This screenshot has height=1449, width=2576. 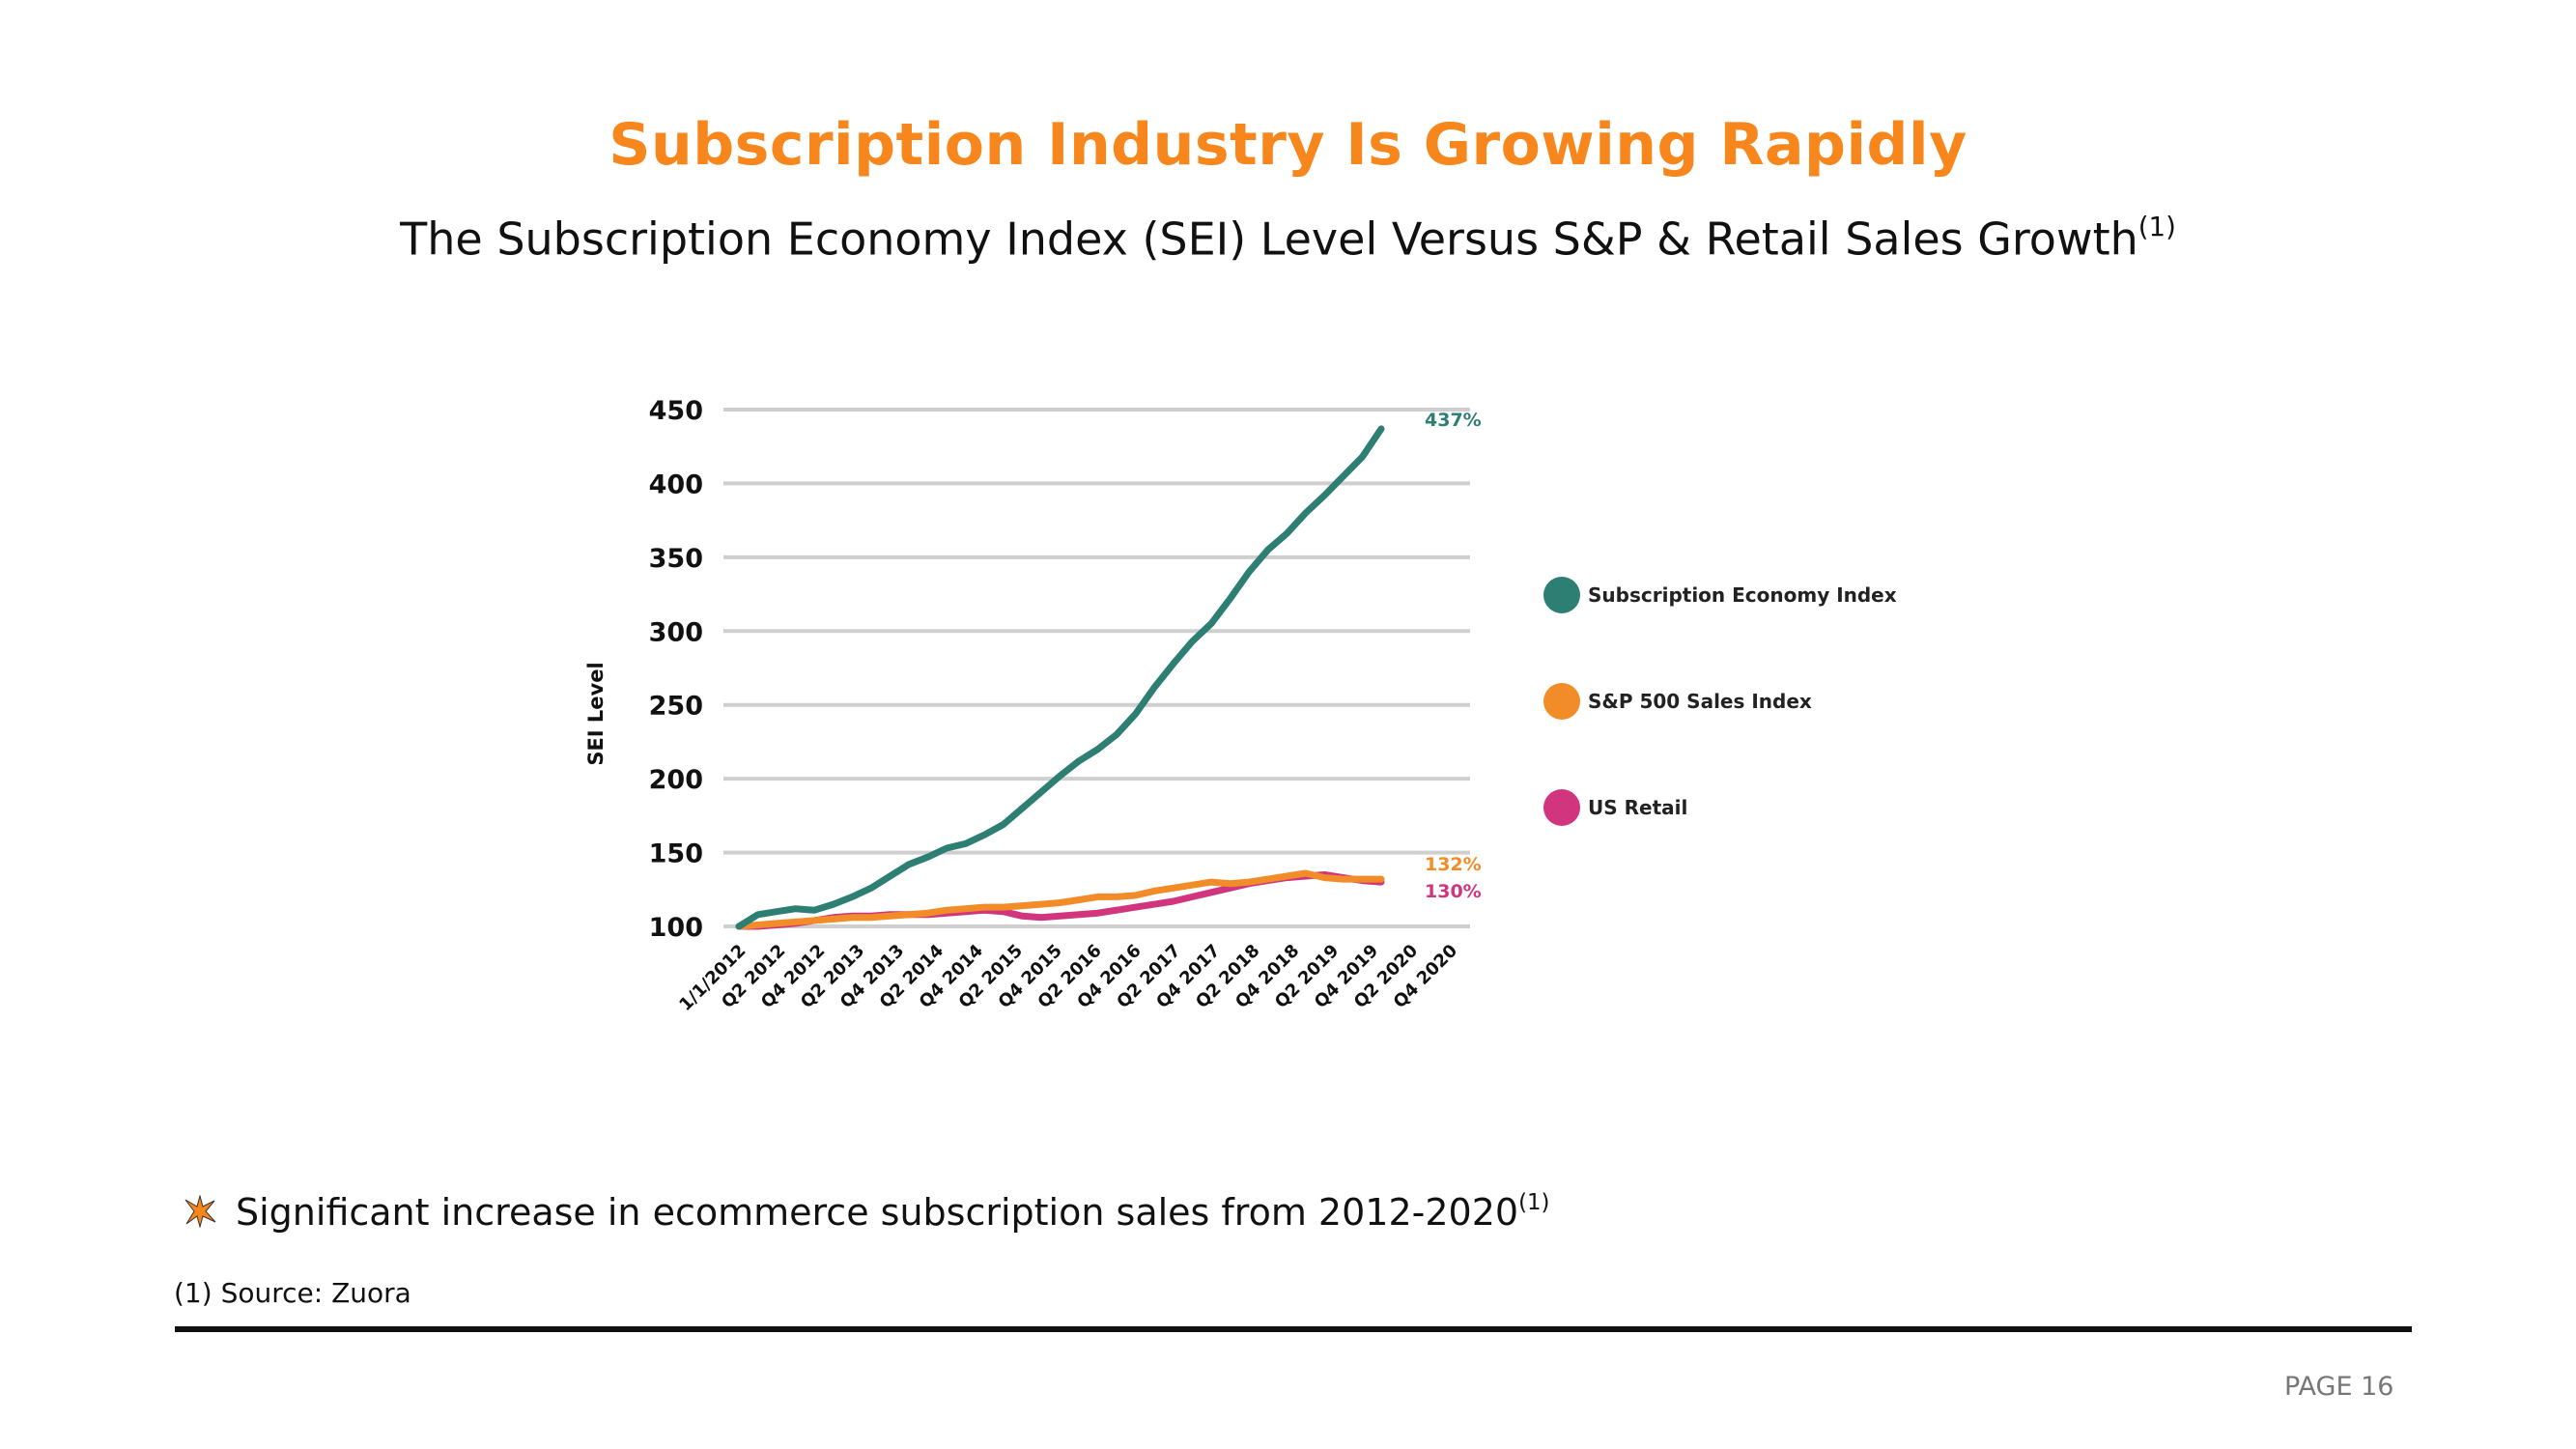 What do you see at coordinates (1293, 1329) in the screenshot?
I see `footer-divider` at bounding box center [1293, 1329].